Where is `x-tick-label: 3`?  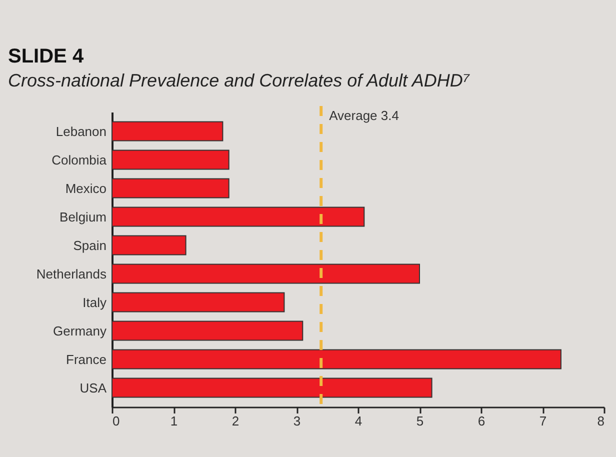 x-tick-label: 3 is located at coordinates (297, 421).